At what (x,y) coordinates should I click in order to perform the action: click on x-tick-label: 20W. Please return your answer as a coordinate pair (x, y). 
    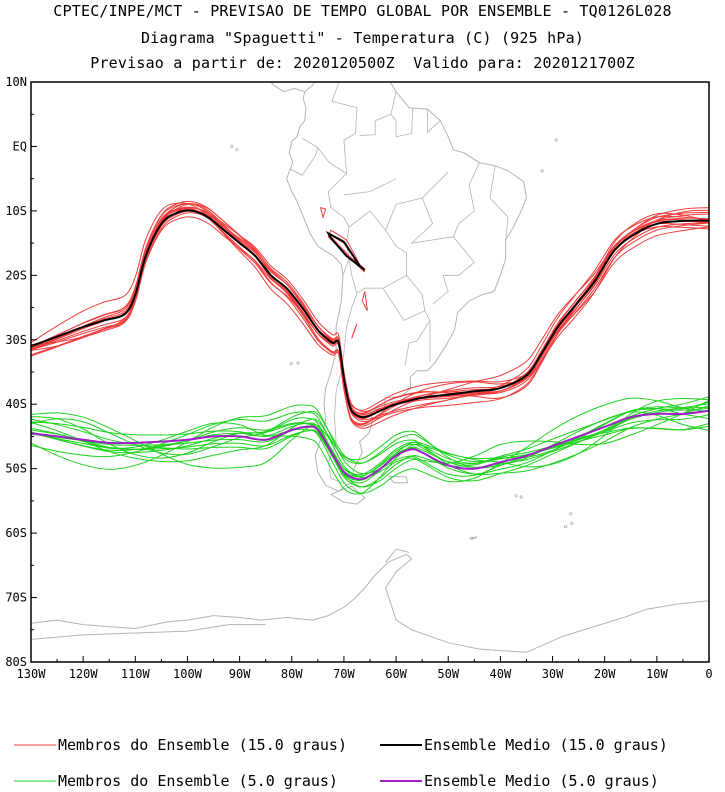
    Looking at the image, I should click on (605, 674).